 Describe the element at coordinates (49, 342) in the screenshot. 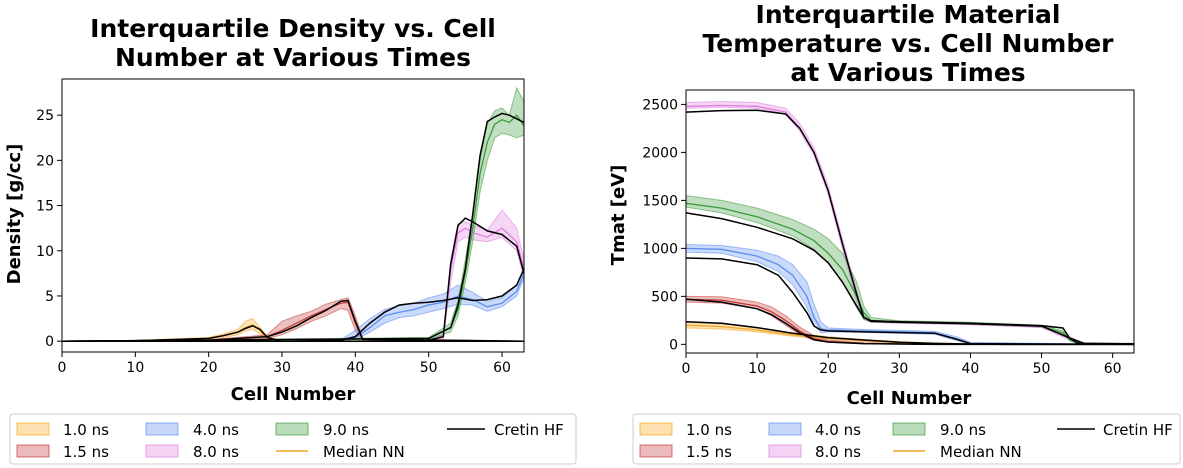

I see `density-y-tick-label: 0` at that location.